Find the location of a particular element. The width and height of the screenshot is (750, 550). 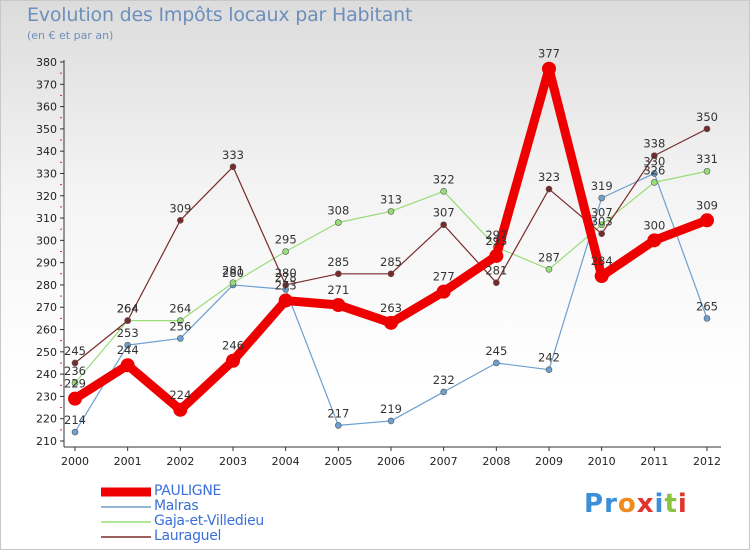

brand-letter: x is located at coordinates (645, 504).